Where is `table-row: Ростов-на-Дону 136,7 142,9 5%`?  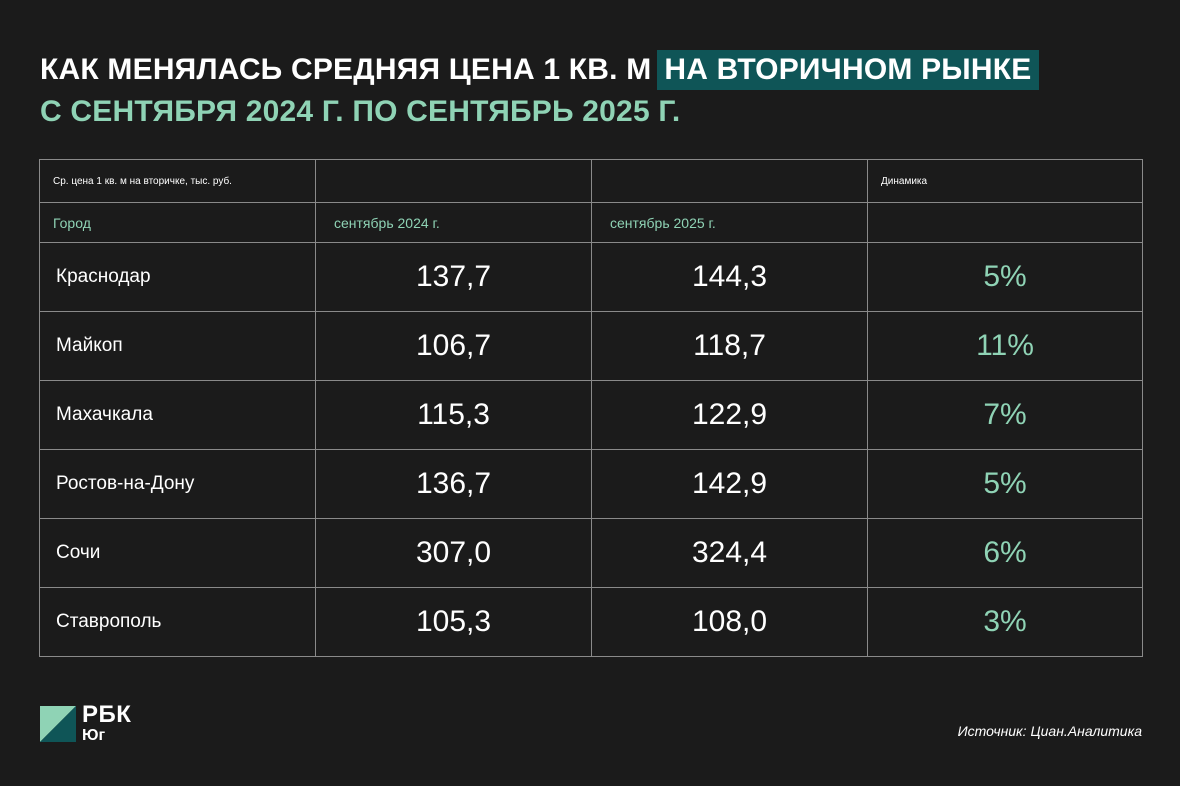 table-row: Ростов-на-Дону 136,7 142,9 5% is located at coordinates (591, 484).